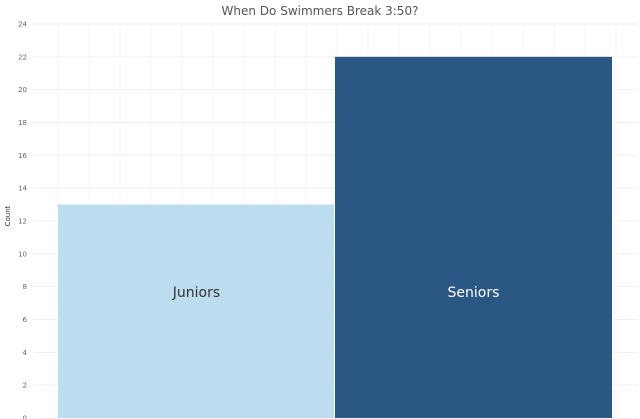  Describe the element at coordinates (196, 293) in the screenshot. I see `bar-label-juniors: Juniors` at that location.